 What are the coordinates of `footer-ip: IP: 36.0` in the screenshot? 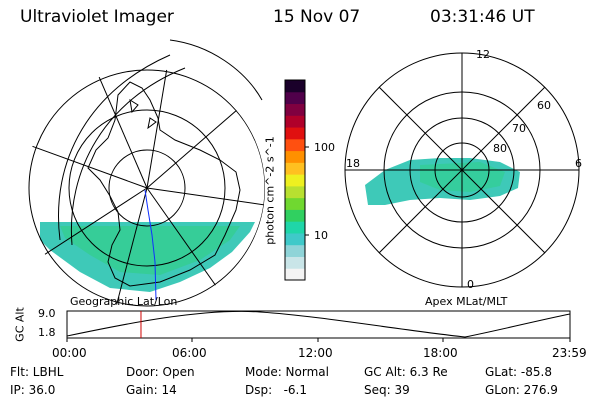 It's located at (33, 390).